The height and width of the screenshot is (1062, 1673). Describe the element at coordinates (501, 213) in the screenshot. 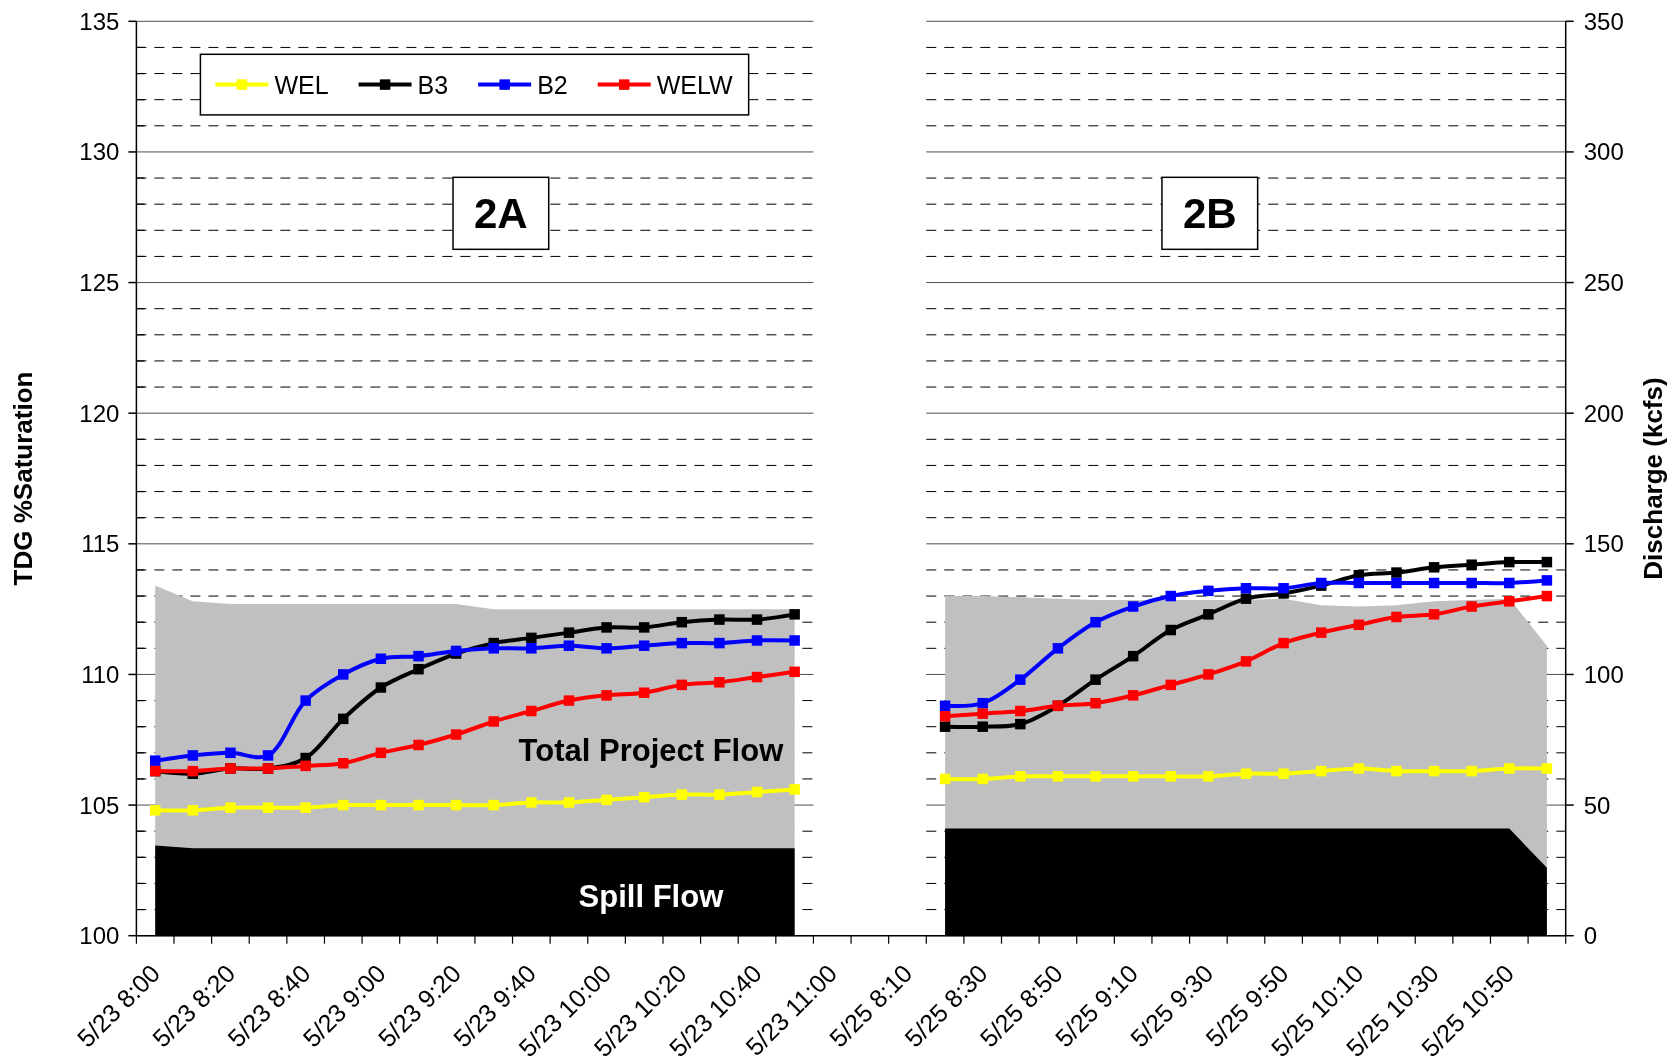

I see `annotation: 2A` at that location.